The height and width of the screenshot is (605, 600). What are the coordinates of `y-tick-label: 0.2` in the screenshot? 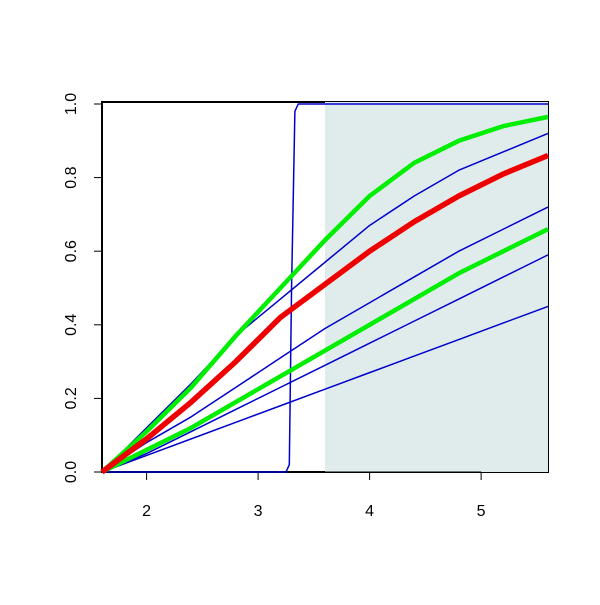 It's located at (71, 398).